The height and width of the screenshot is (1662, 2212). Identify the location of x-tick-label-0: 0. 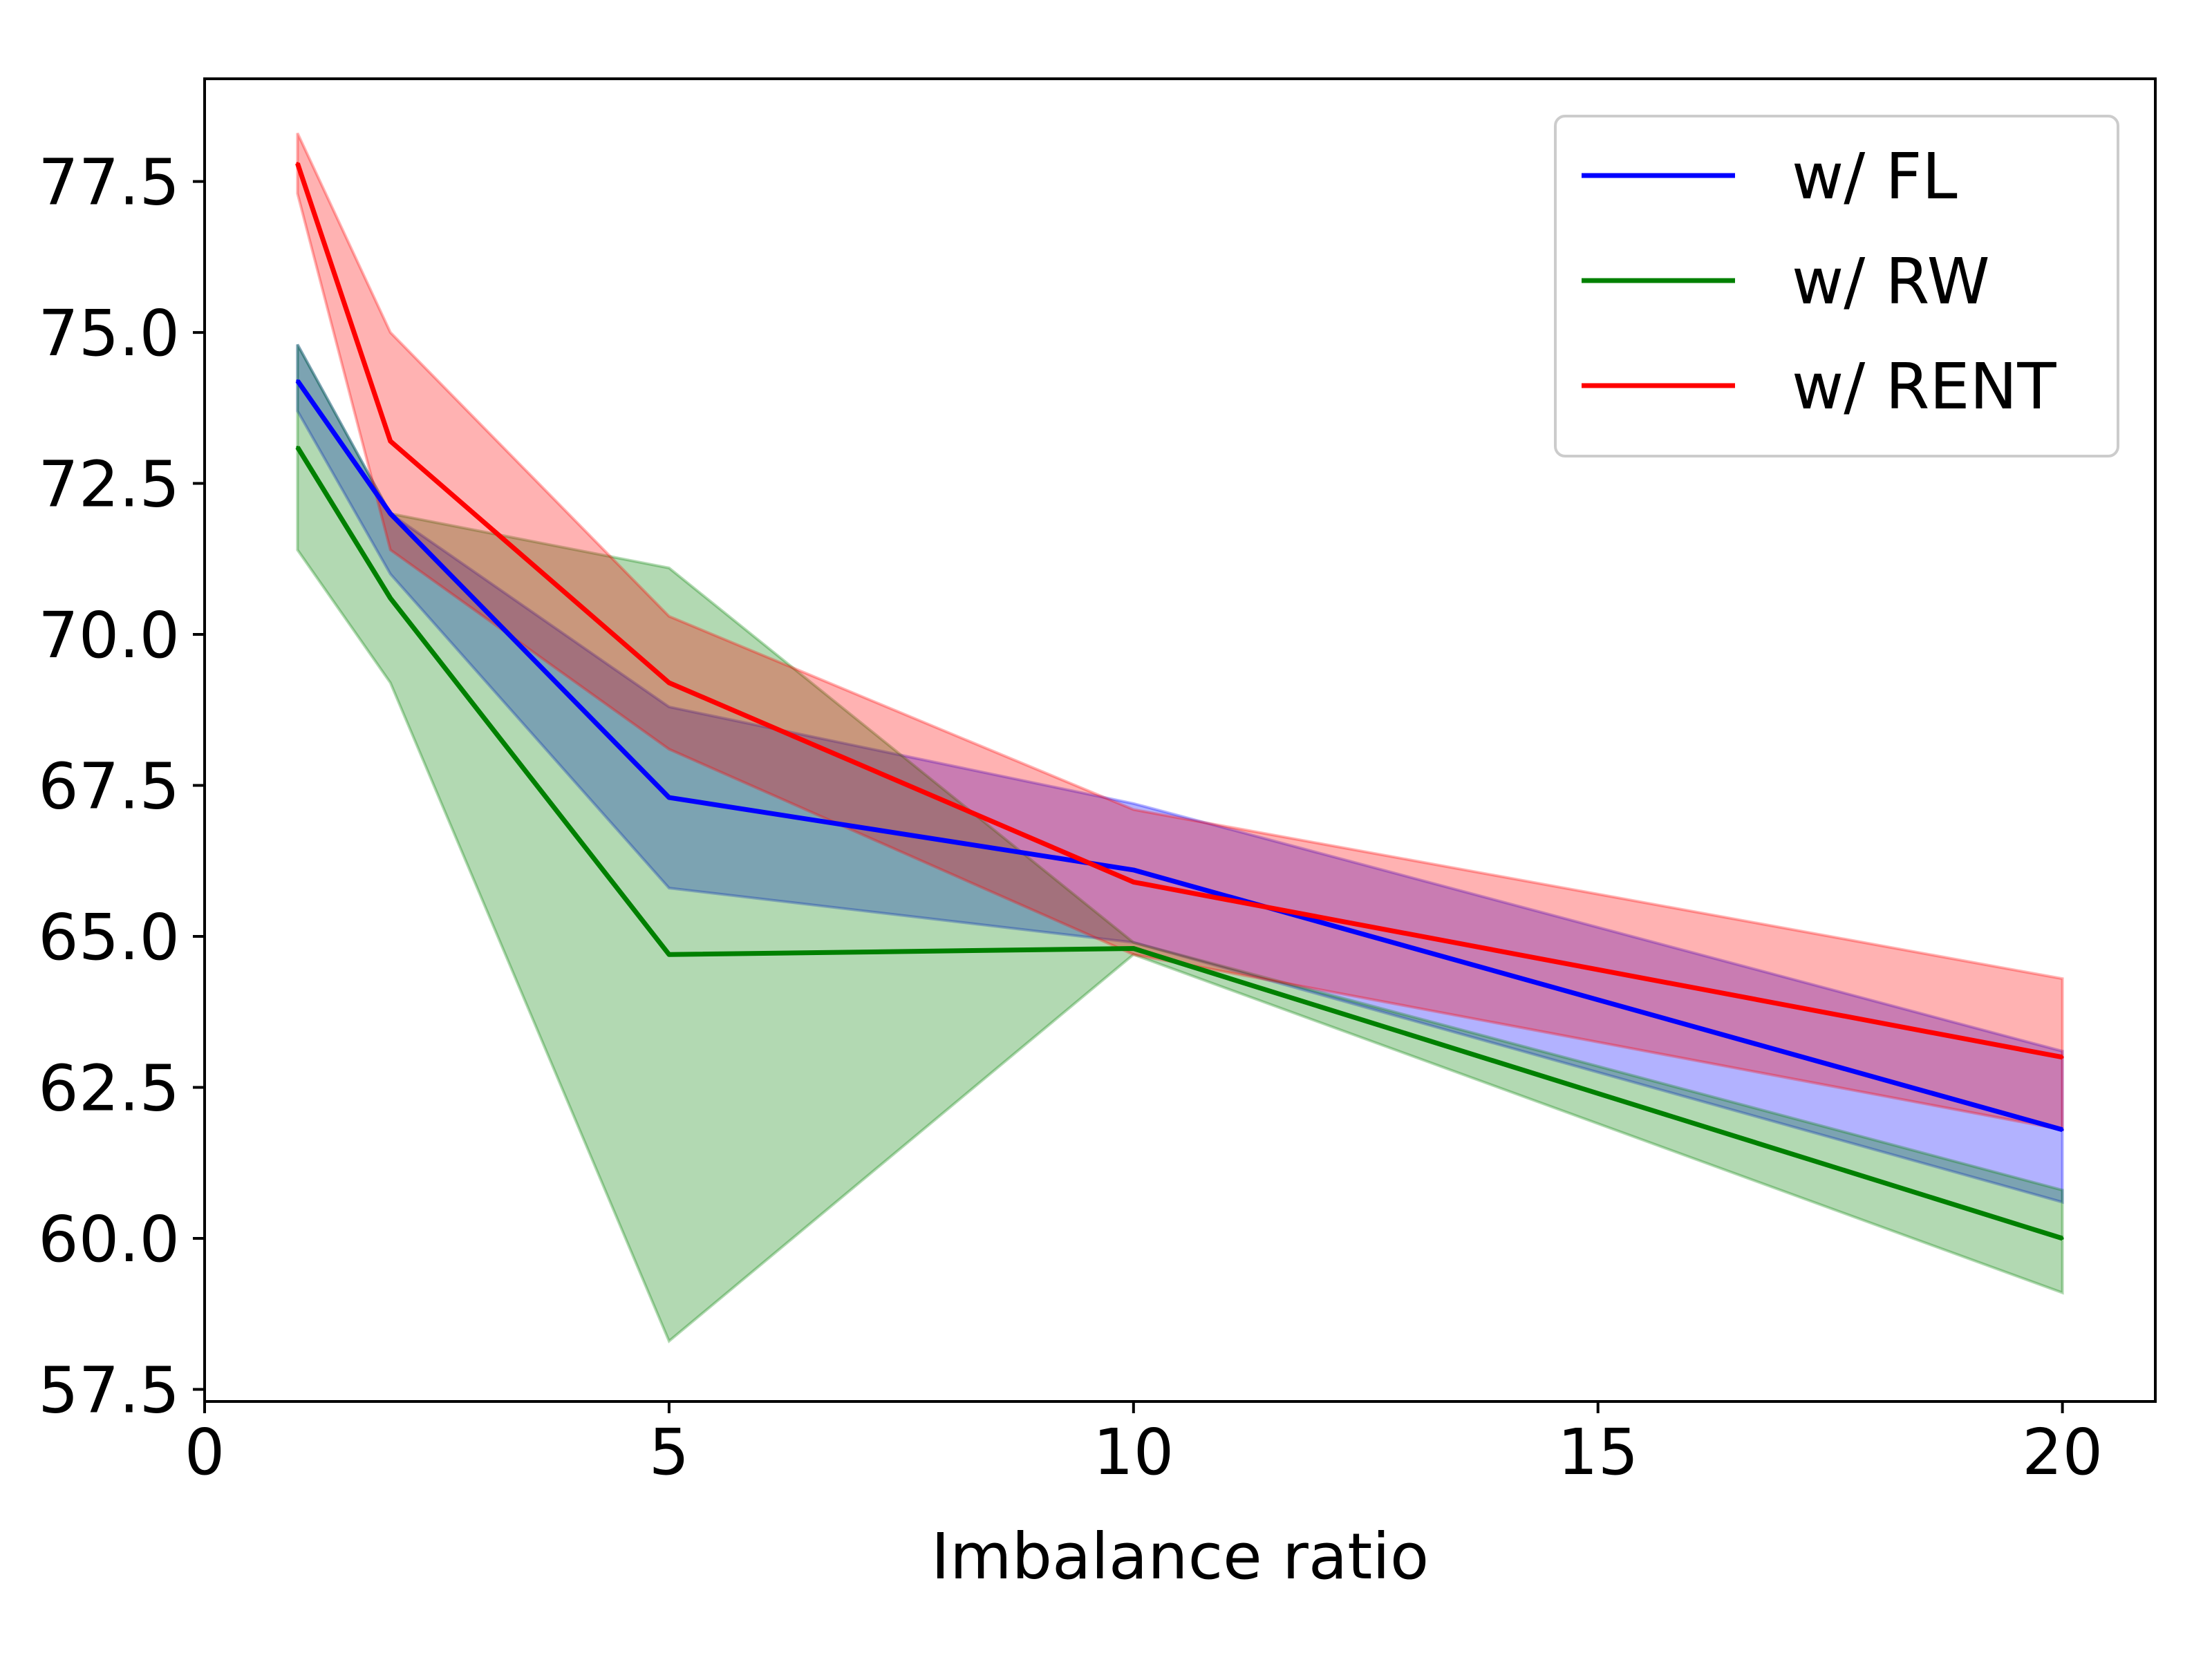
(205, 1452).